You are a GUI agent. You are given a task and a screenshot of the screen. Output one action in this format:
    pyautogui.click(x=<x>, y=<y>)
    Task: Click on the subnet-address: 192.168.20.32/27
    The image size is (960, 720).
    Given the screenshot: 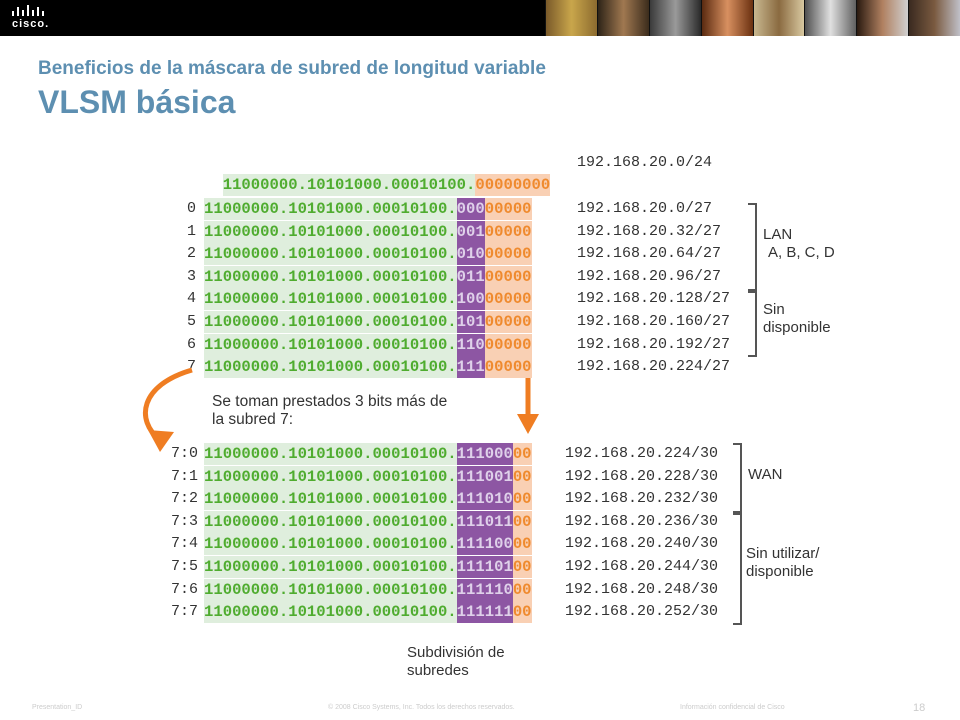 What is the action you would take?
    pyautogui.click(x=649, y=231)
    